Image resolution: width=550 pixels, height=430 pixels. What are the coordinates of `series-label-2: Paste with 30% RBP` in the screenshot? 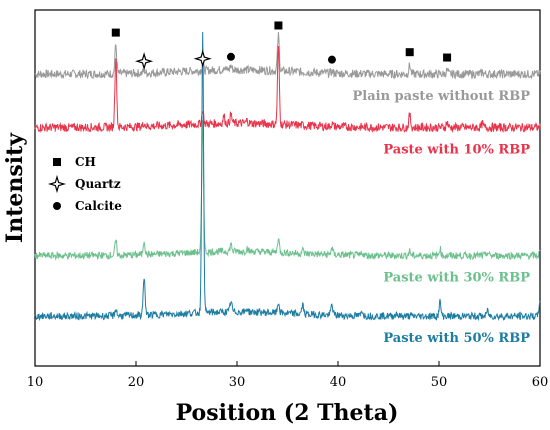 It's located at (456, 278).